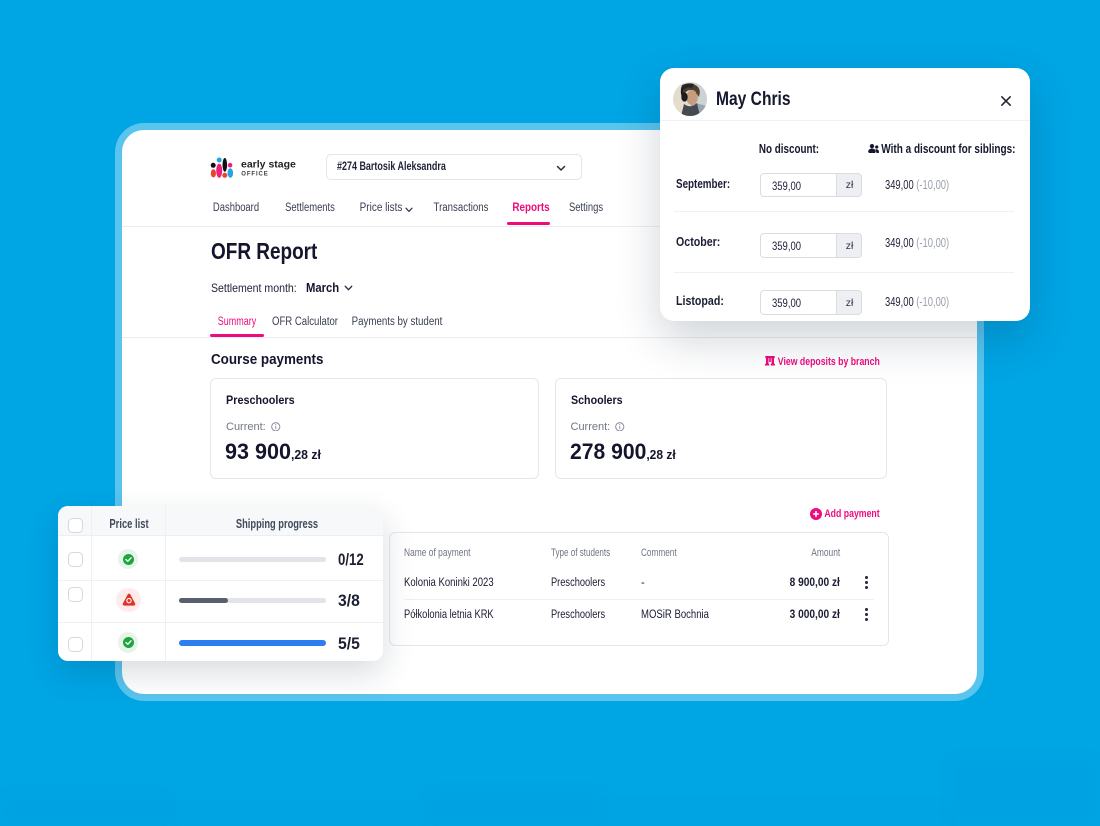  What do you see at coordinates (268, 165) in the screenshot?
I see `svg-text: early stage` at bounding box center [268, 165].